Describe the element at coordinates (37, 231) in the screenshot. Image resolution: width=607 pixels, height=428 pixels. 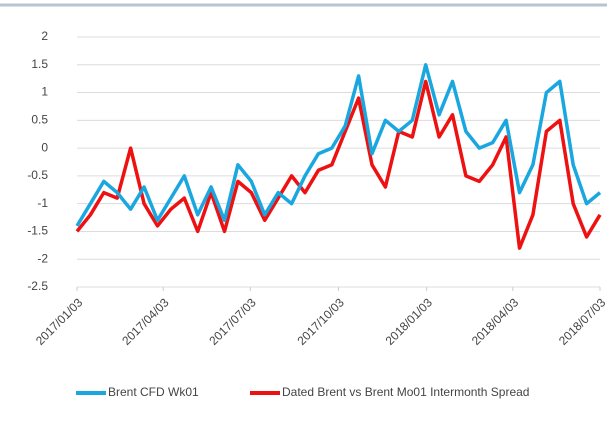
I see `y-tick-label: -1.5` at that location.